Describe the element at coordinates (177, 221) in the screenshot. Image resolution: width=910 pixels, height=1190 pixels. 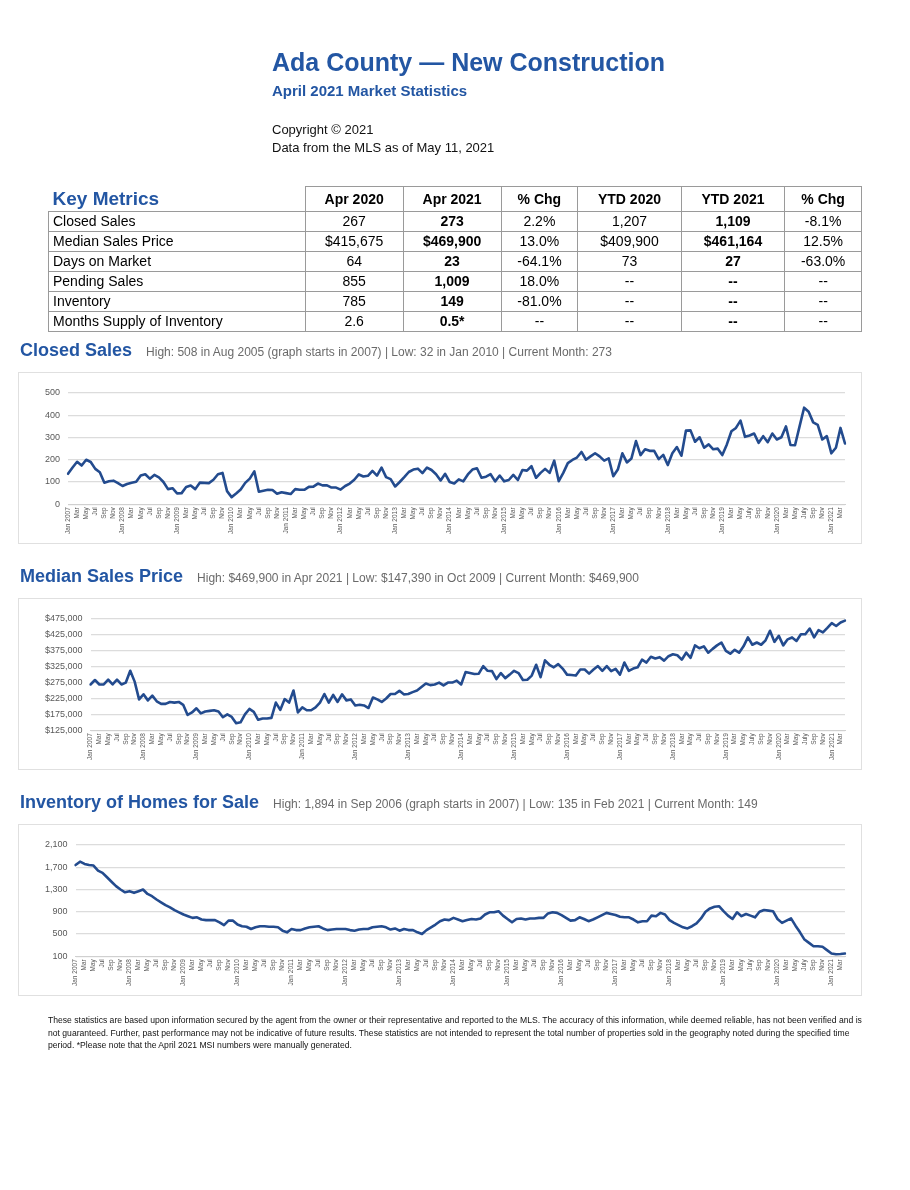
I see `category-label: Closed Sales` at that location.